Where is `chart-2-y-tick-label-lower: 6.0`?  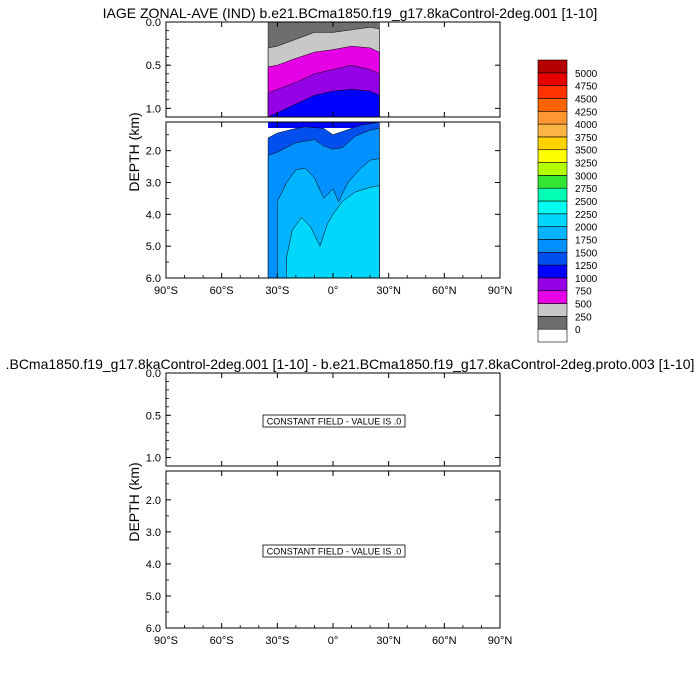
chart-2-y-tick-label-lower: 6.0 is located at coordinates (153, 629).